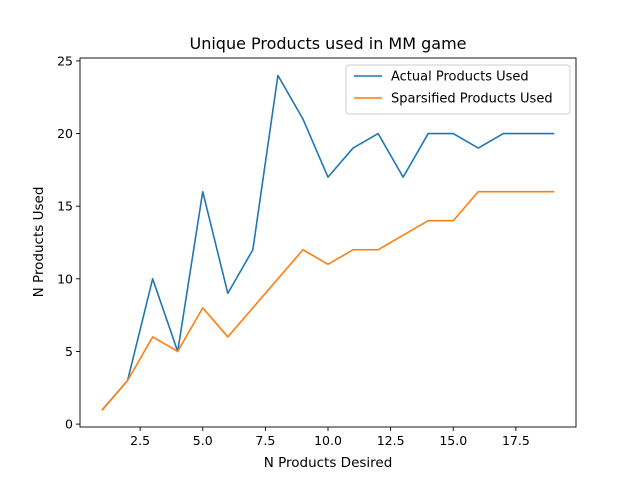 The image size is (640, 480). Describe the element at coordinates (65, 206) in the screenshot. I see `y-tick-label: 15` at that location.